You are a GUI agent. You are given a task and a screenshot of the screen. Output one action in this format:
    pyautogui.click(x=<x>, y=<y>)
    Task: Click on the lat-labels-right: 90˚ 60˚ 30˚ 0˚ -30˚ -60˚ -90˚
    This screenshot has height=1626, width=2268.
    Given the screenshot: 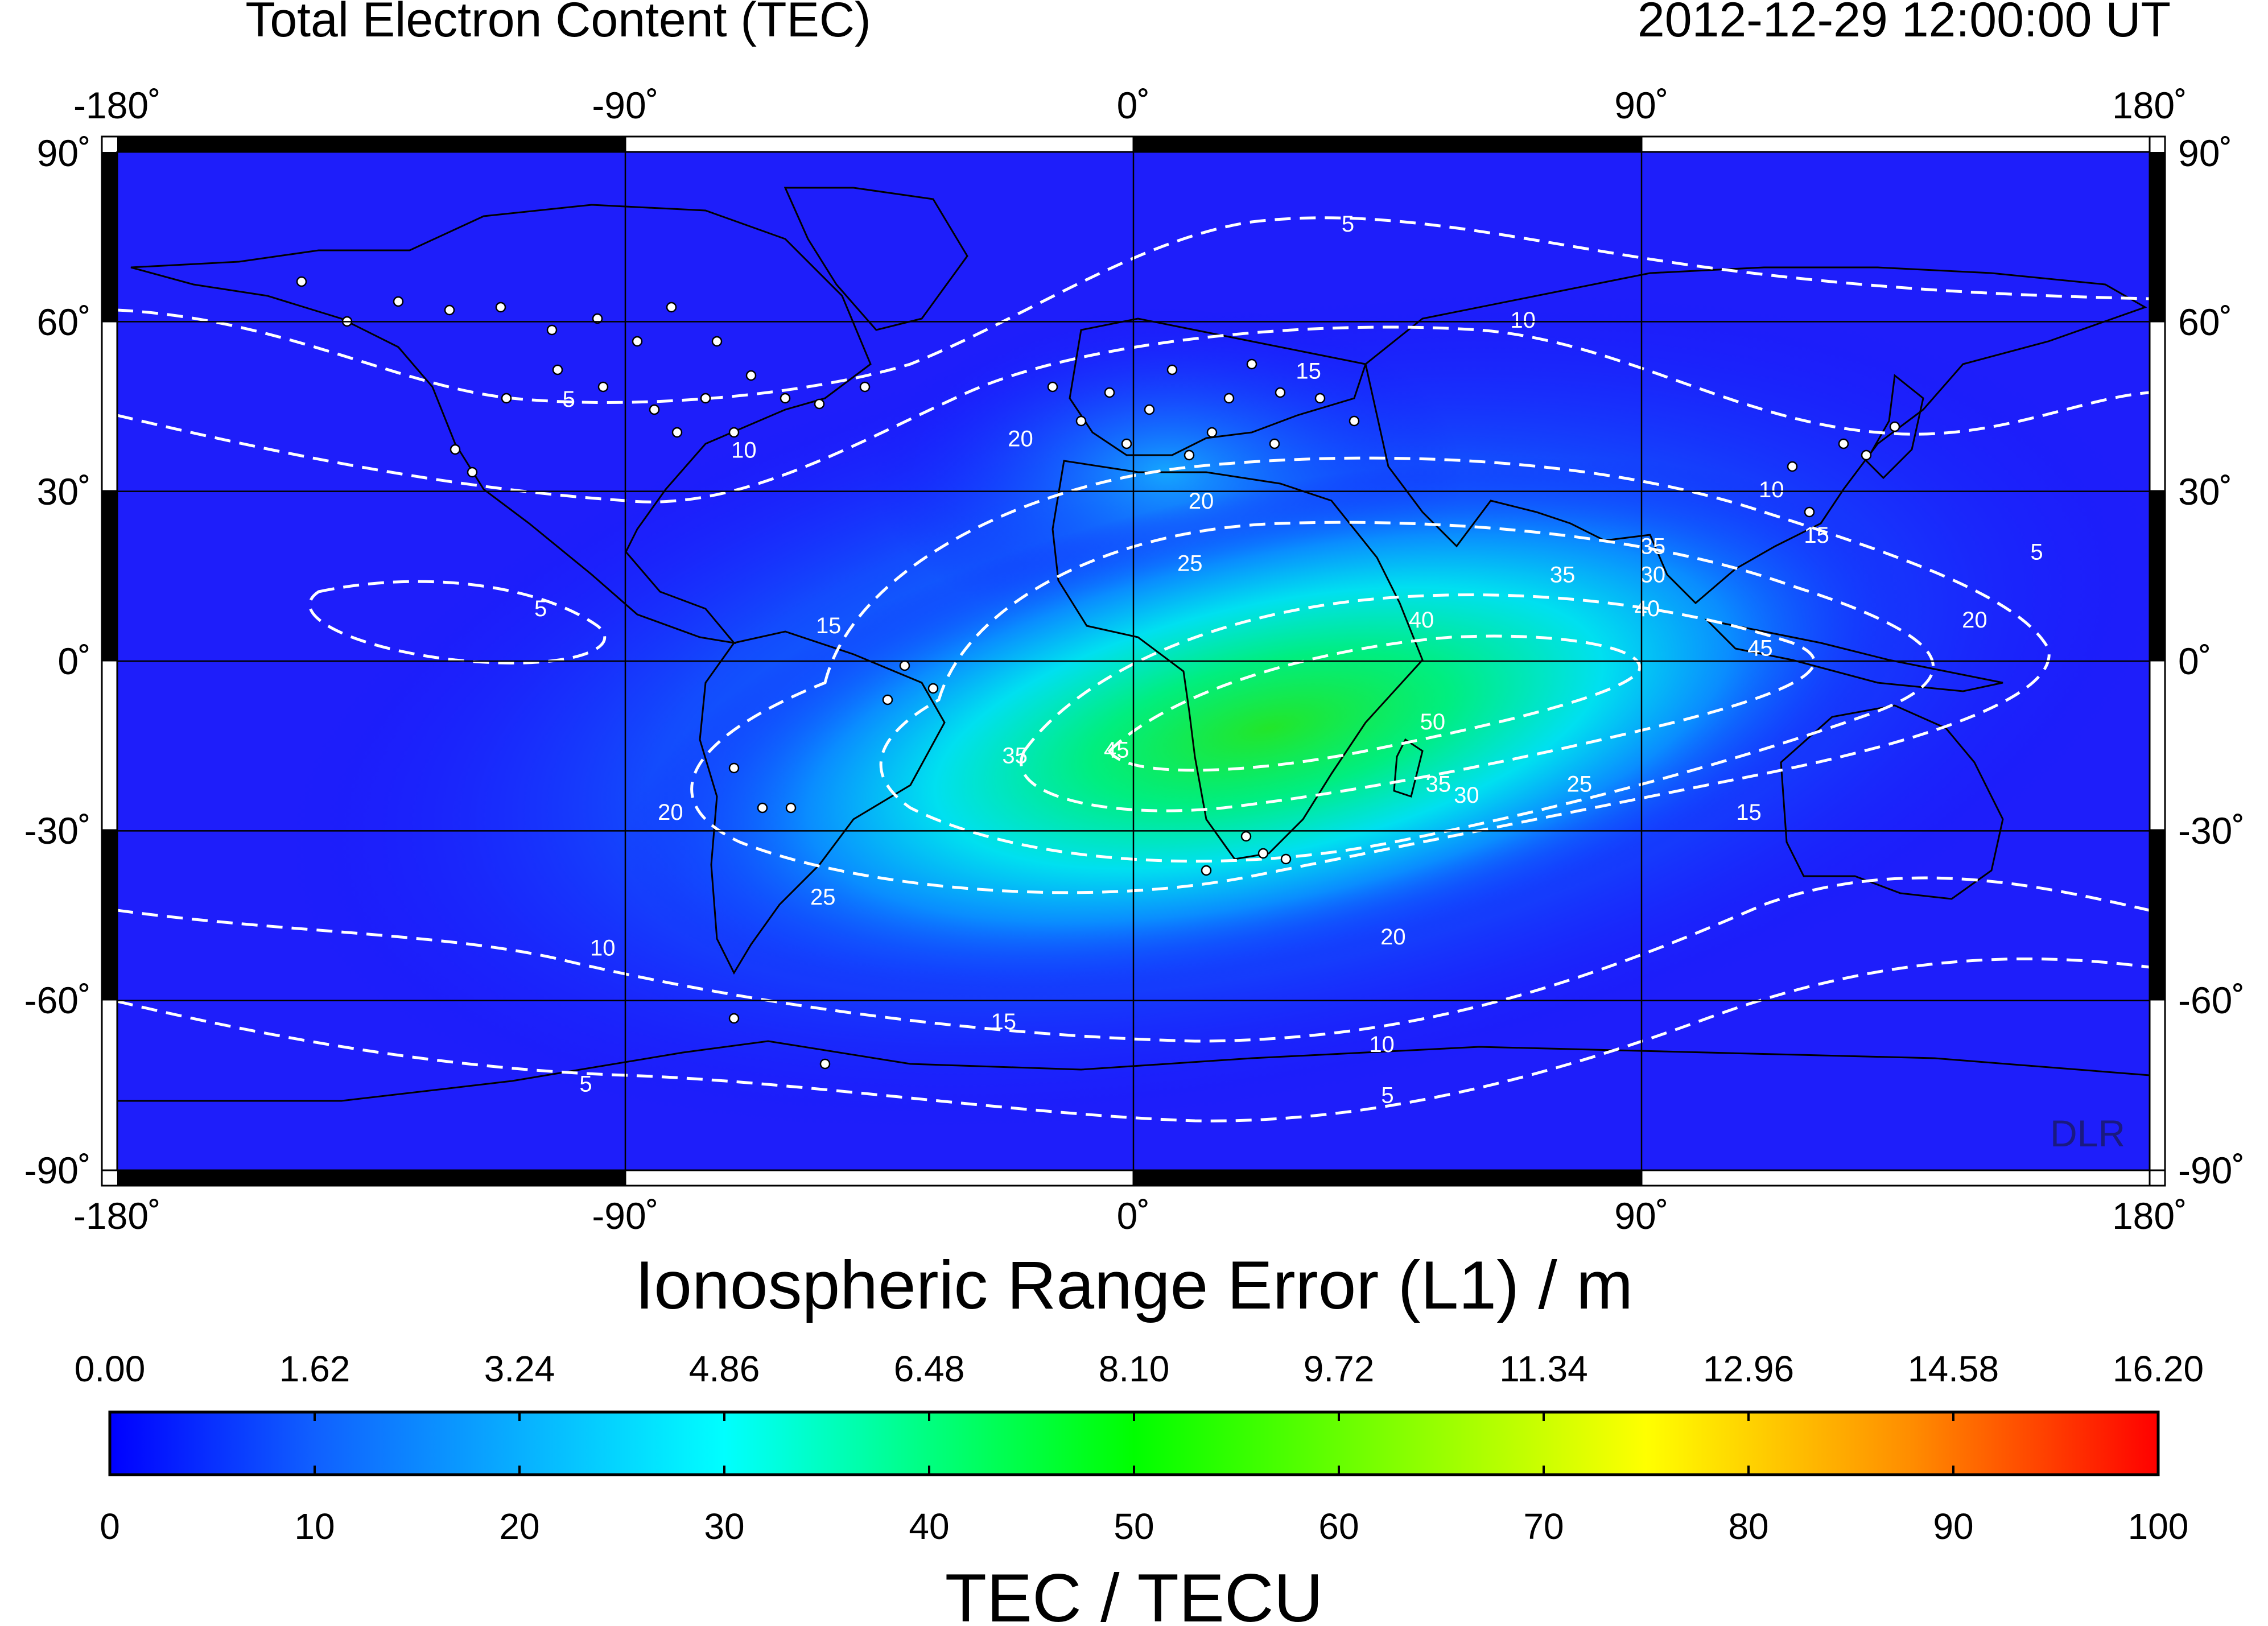 What is the action you would take?
    pyautogui.click(x=2211, y=661)
    